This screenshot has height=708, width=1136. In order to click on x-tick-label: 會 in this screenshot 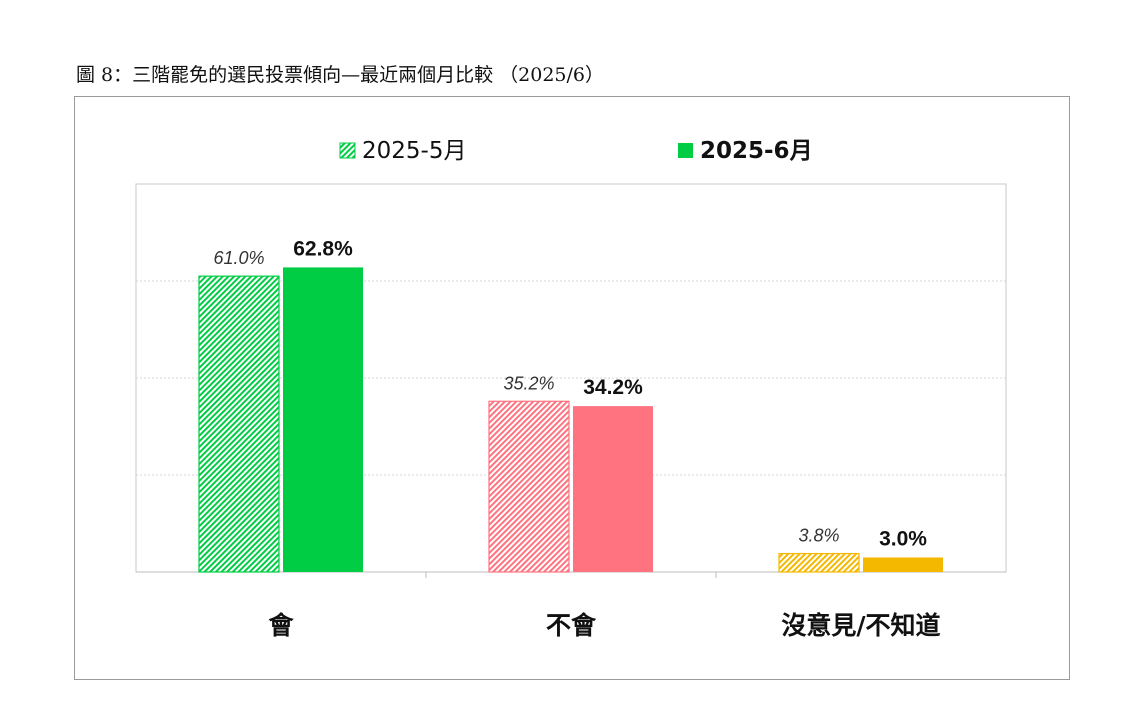, I will do `click(281, 625)`.